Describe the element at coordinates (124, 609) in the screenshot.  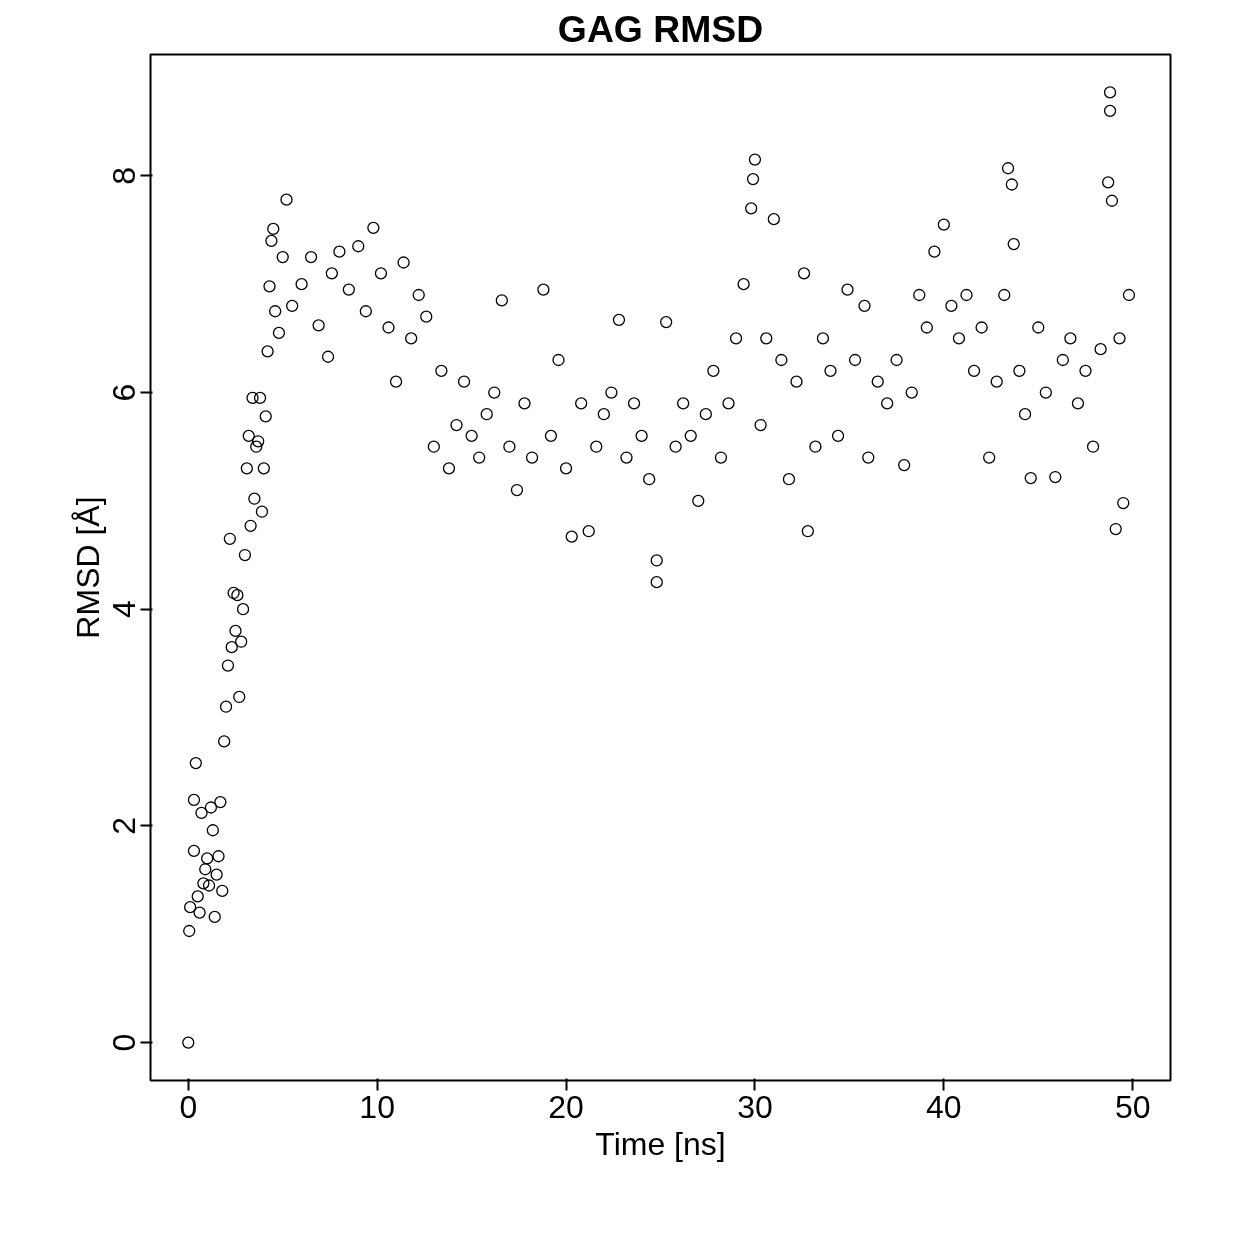
I see `y-tick-label: 4` at that location.